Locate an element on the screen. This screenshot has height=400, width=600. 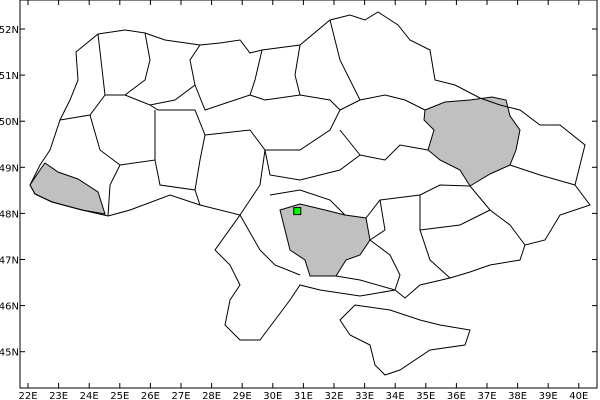
y-tick-label: 45N is located at coordinates (9, 353).